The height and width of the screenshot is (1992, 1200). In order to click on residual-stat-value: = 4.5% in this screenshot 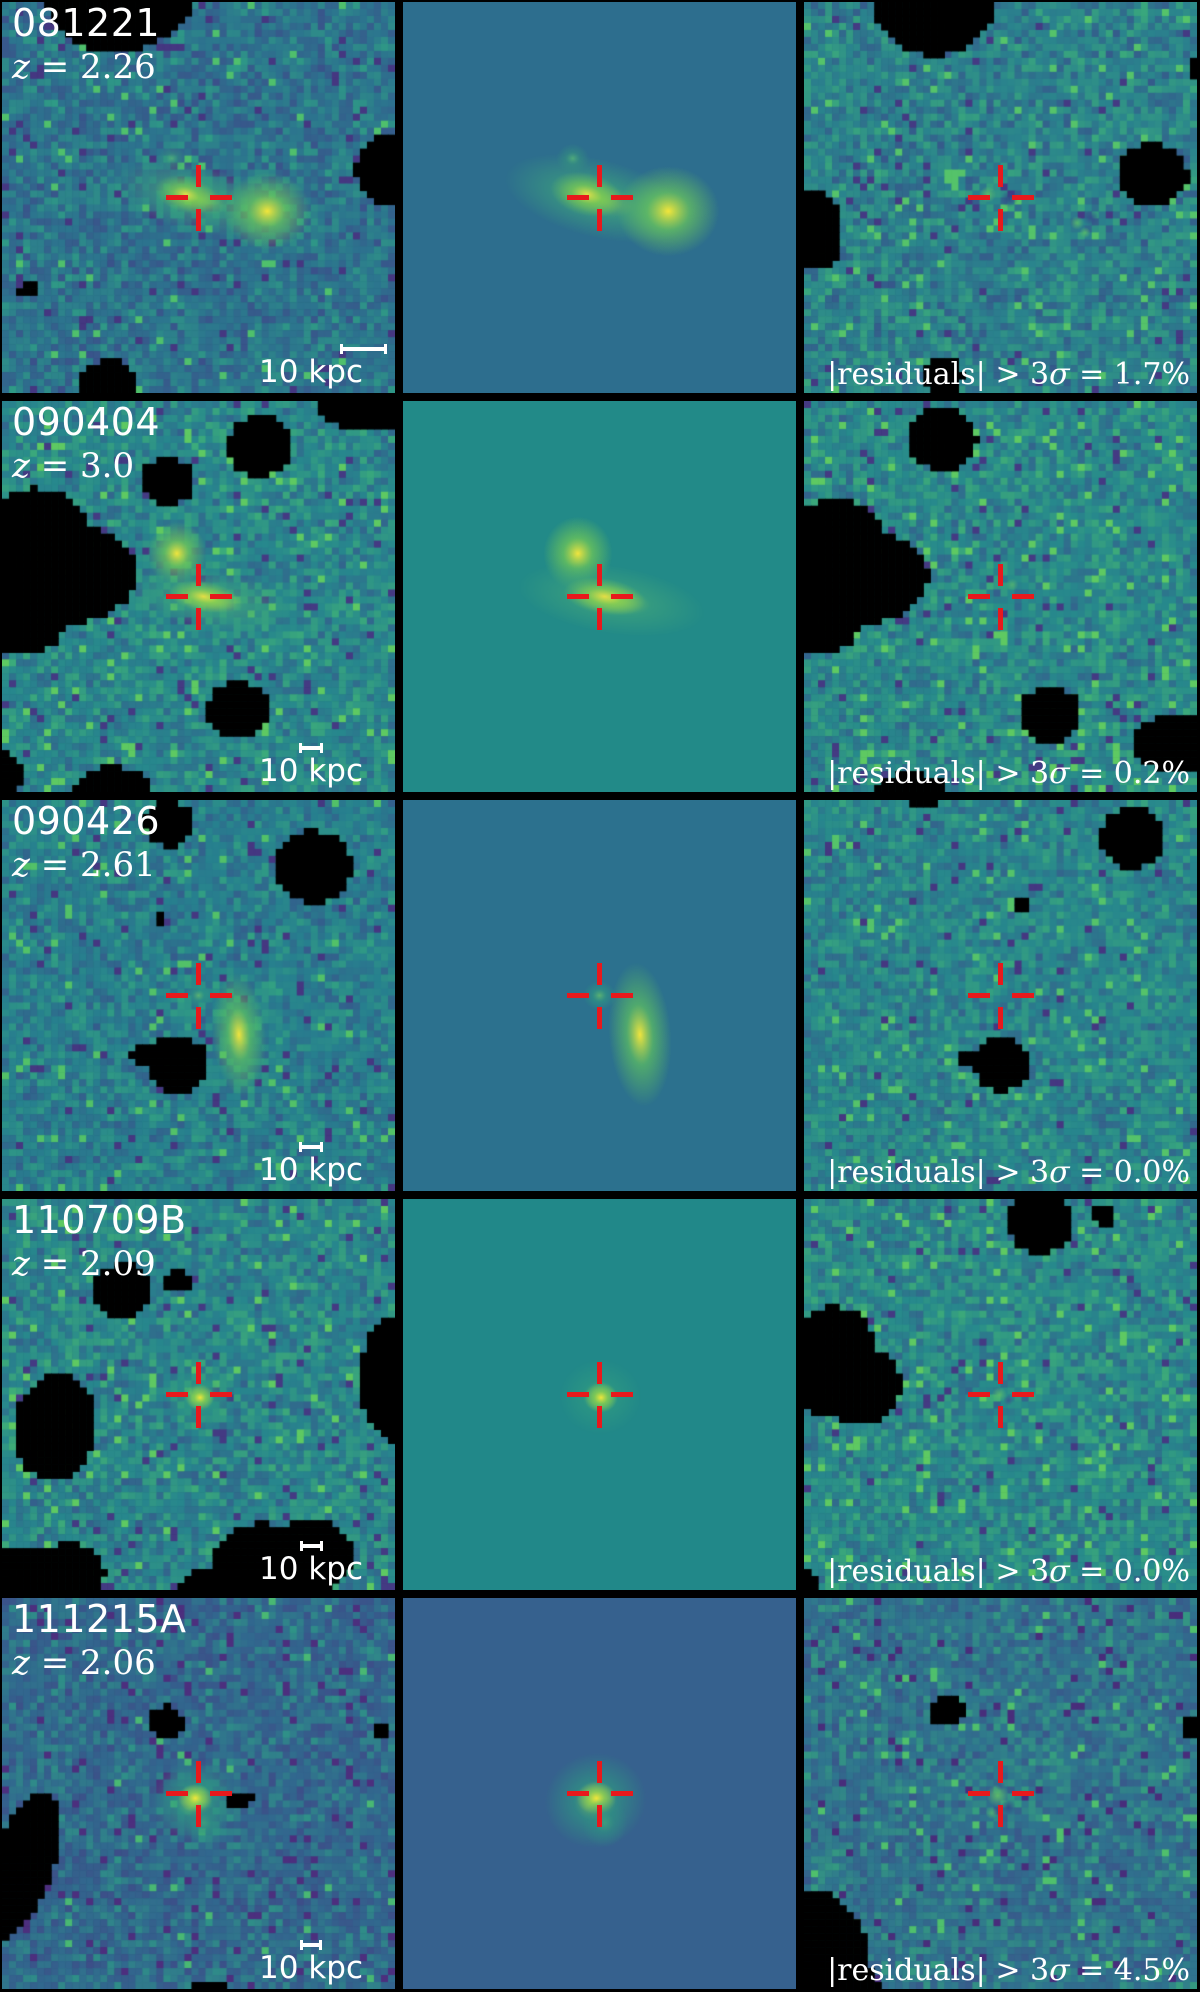, I will do `click(1129, 1970)`.